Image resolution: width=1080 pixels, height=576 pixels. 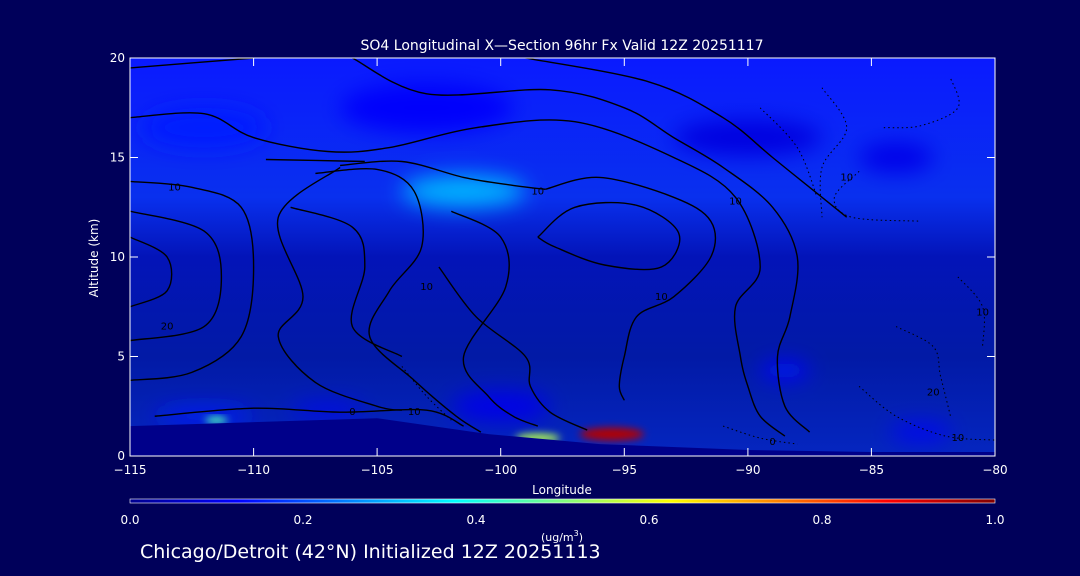 I want to click on y-tick-label: 5, so click(x=121, y=357).